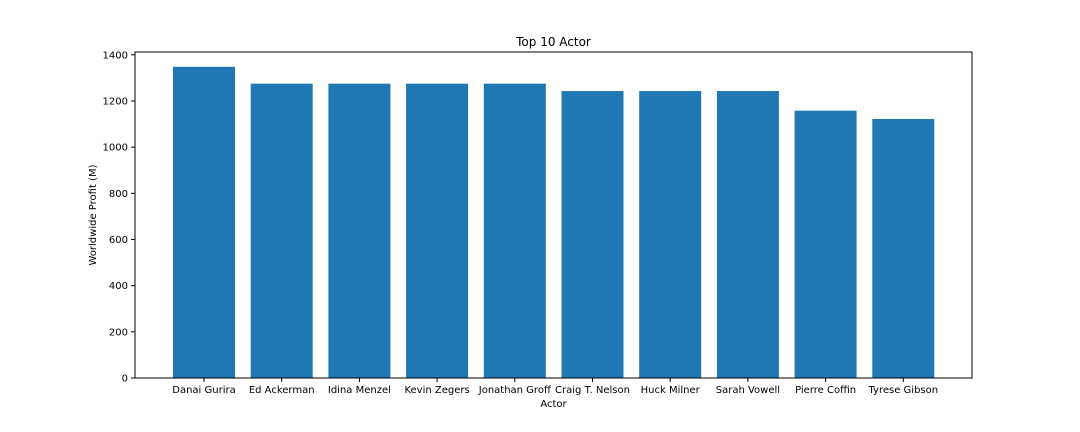 This screenshot has width=1080, height=432. What do you see at coordinates (282, 390) in the screenshot?
I see `x-tick-label: Ed Ackerman` at bounding box center [282, 390].